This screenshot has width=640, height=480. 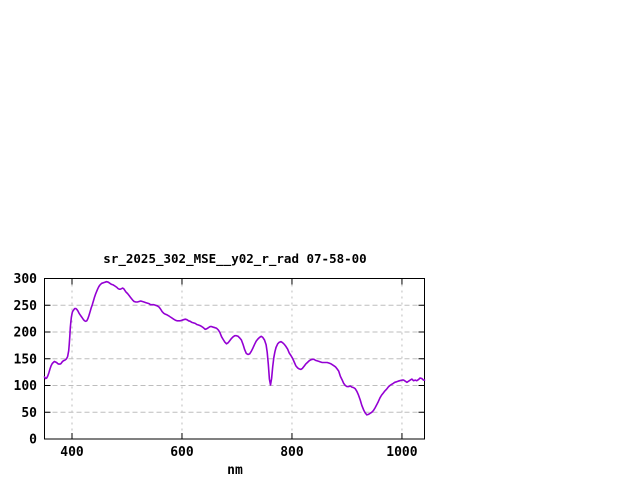 I want to click on x-tick-label-400: 400, so click(x=72, y=452).